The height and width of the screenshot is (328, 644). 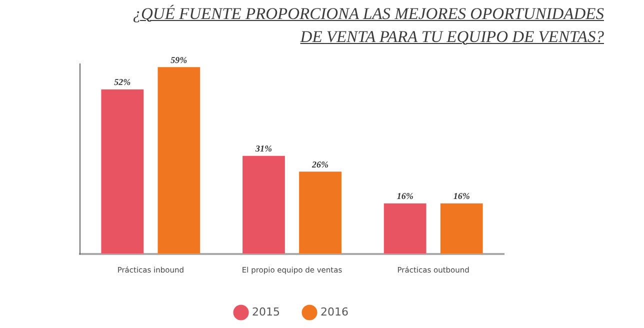 I want to click on chart-title: ¿QUÉ FUENTE PROPORCIONA LAS MEJORES OPORTUNIDADES DE VENTA PARA TU EQUIPO DE VENTAS?, so click(x=368, y=25).